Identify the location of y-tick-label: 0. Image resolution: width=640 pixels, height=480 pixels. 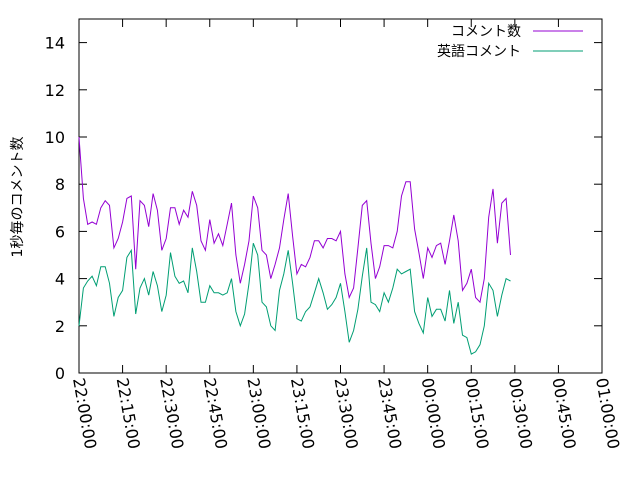
(60, 373).